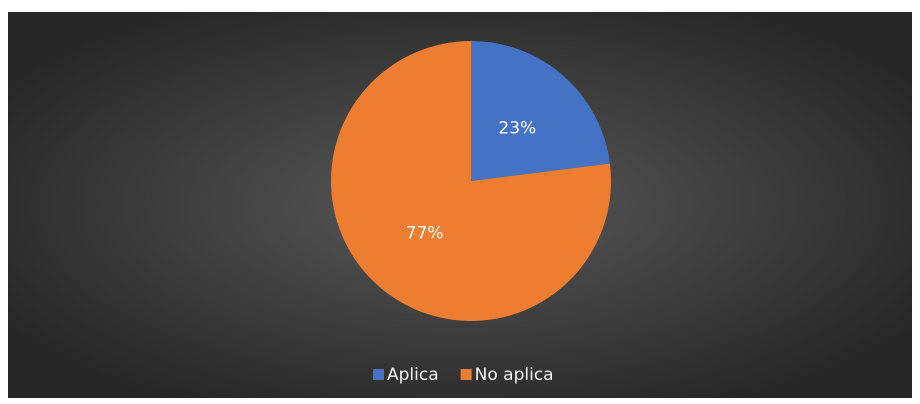  Describe the element at coordinates (540, 111) in the screenshot. I see `pie-slice` at that location.